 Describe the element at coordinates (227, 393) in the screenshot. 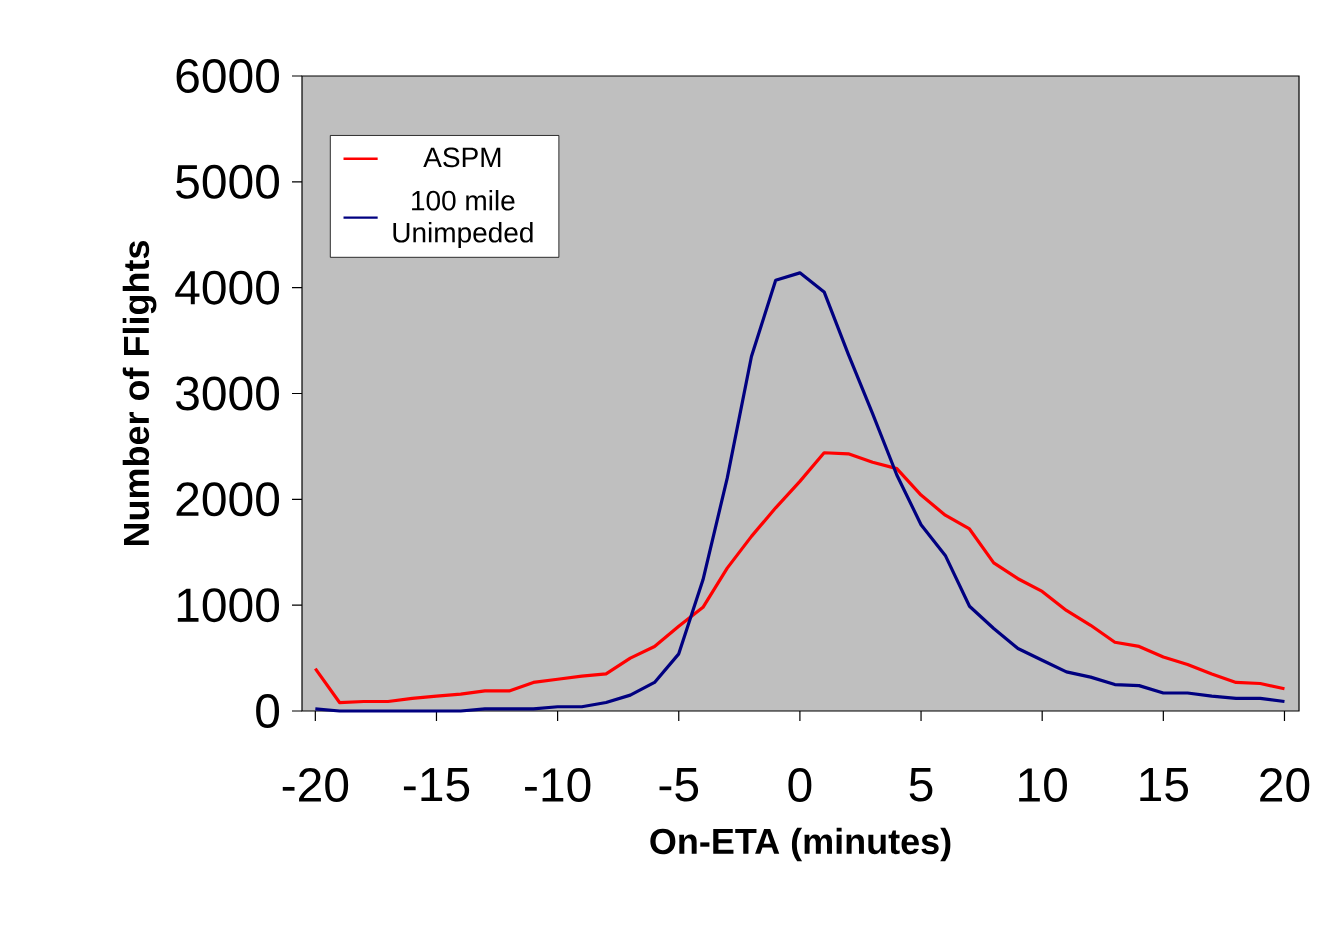

I see `y-tick-label: 3000` at that location.